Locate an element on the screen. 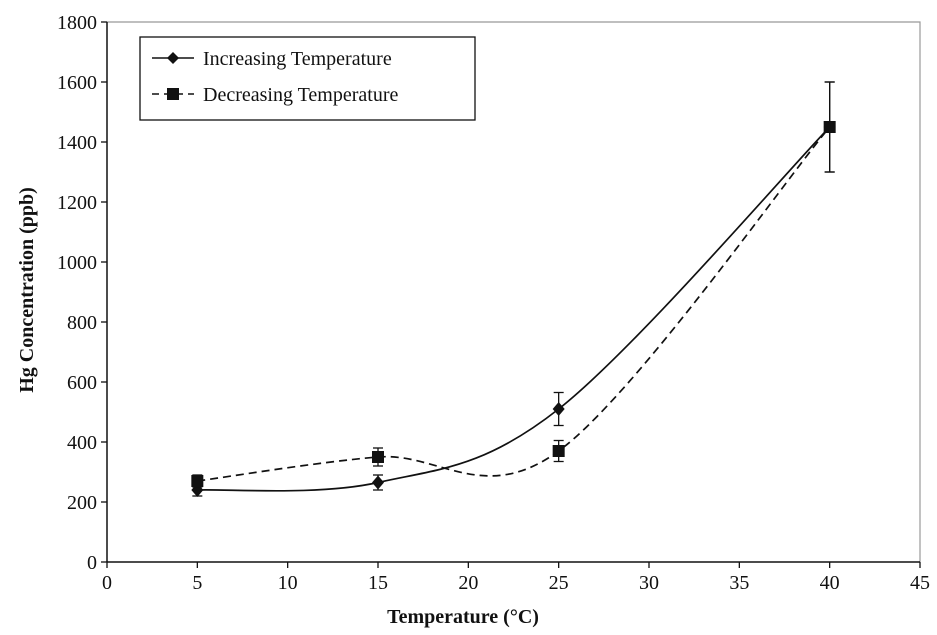 The width and height of the screenshot is (937, 635). y-tick-label: 1000 is located at coordinates (77, 263).